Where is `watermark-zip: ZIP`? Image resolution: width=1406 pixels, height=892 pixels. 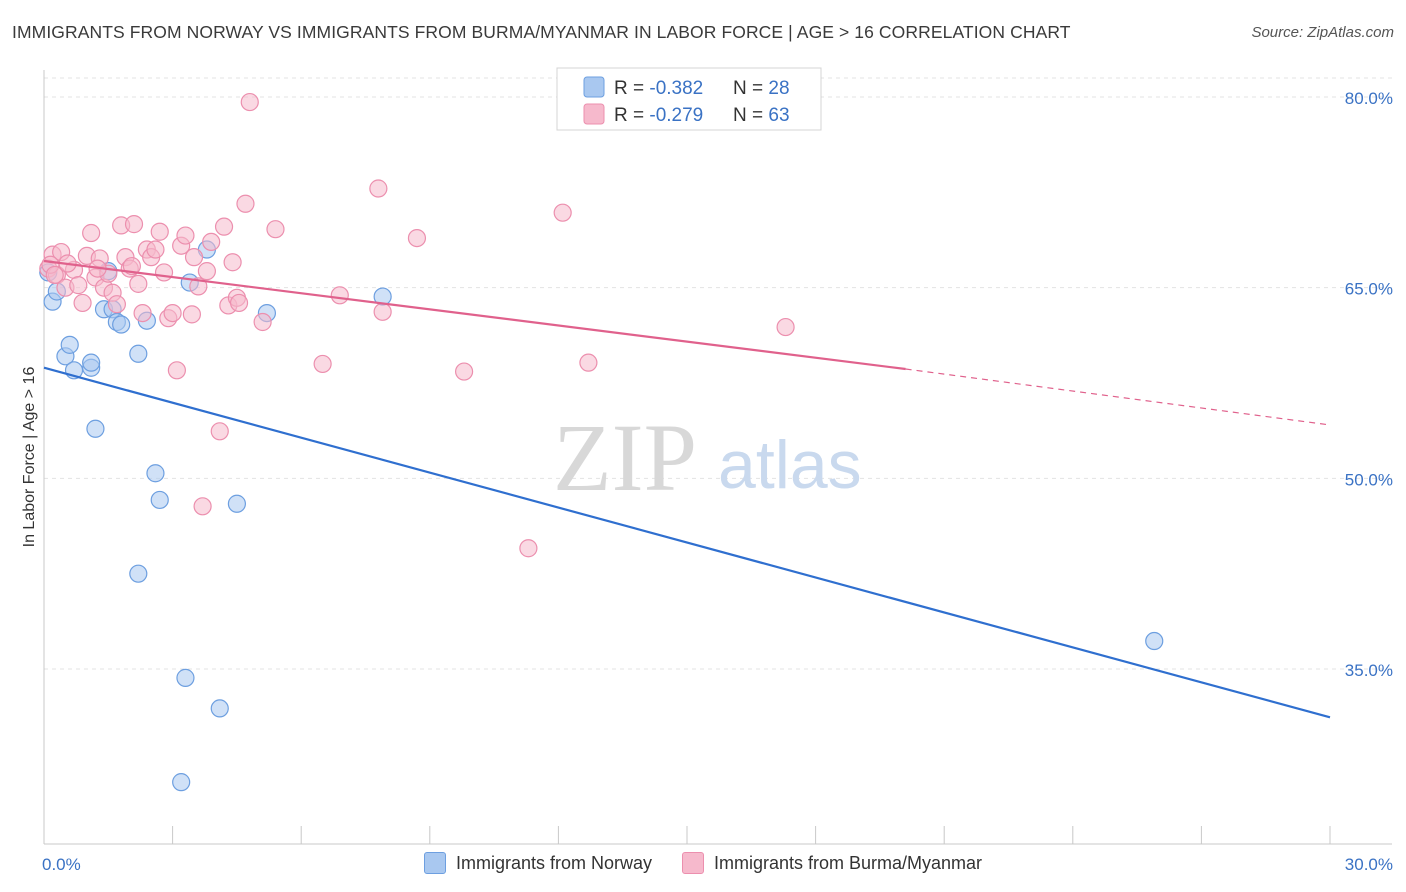
watermark-zip: ZIP is located at coordinates (625, 457).